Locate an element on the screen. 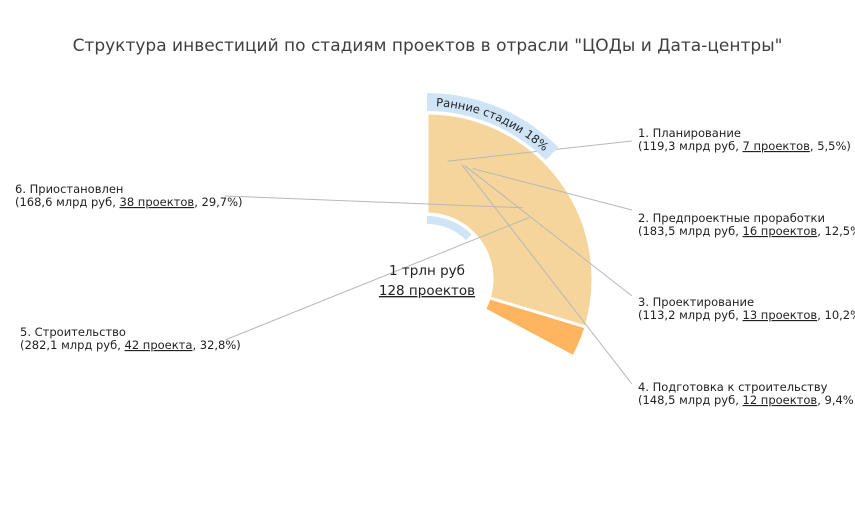  slice-detail-6: (168,6 млрд руб, 38 проектов, 29,7%) is located at coordinates (129, 202).